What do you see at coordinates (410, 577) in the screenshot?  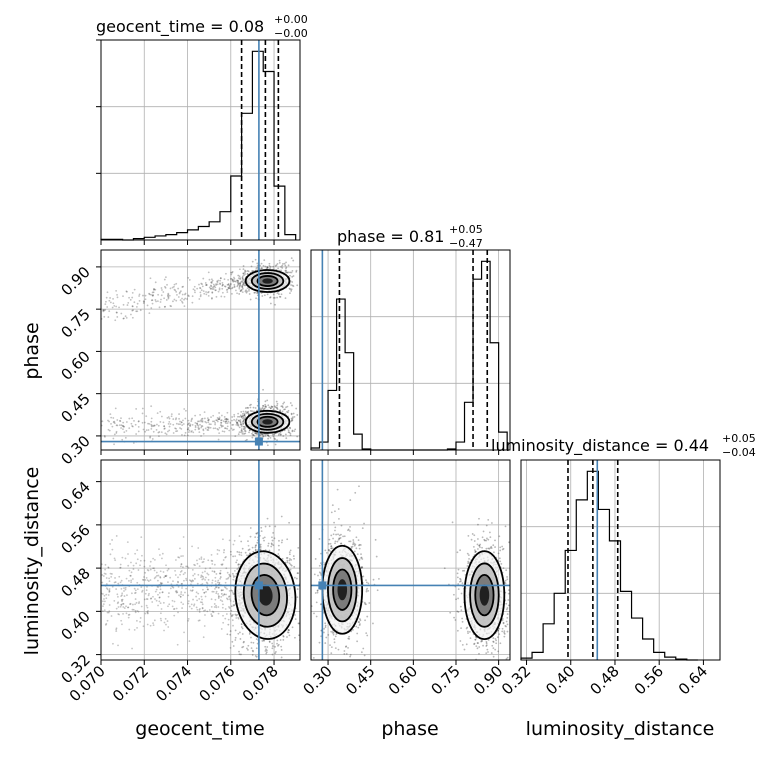 I see `scatter-points` at bounding box center [410, 577].